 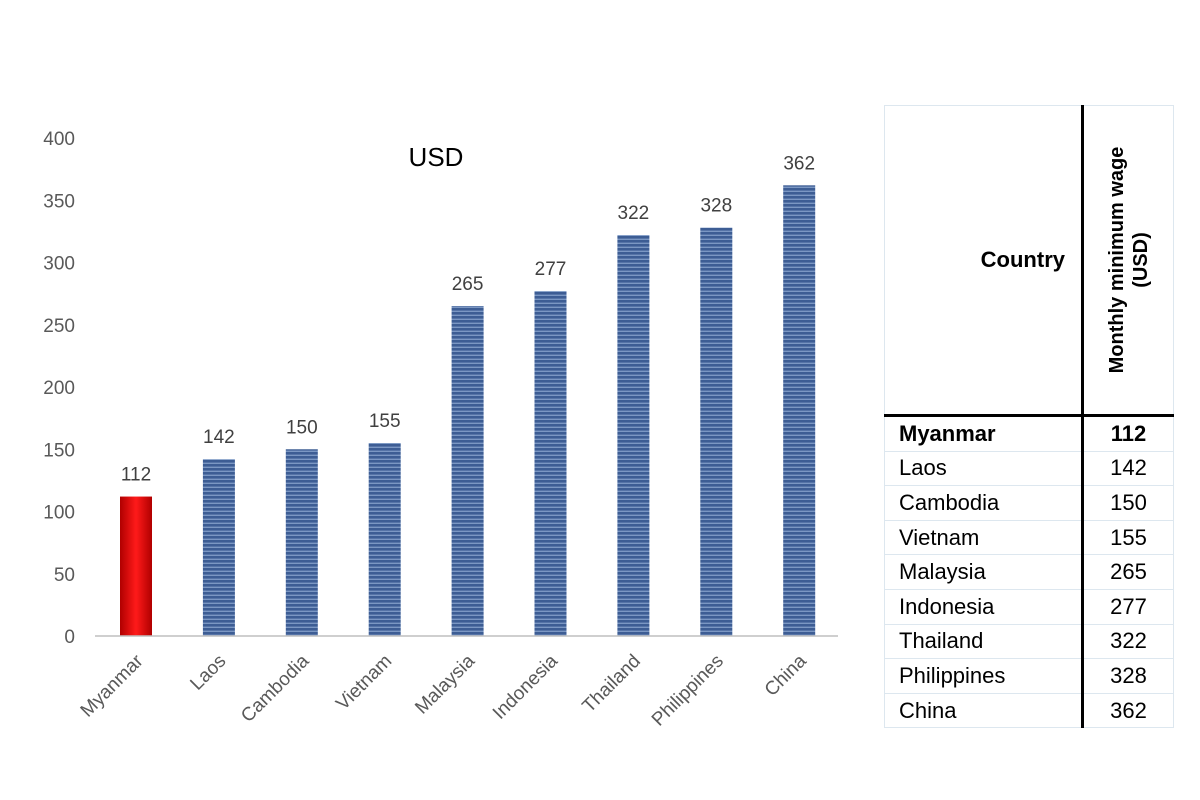 What do you see at coordinates (550, 463) in the screenshot?
I see `bar-indonesia` at bounding box center [550, 463].